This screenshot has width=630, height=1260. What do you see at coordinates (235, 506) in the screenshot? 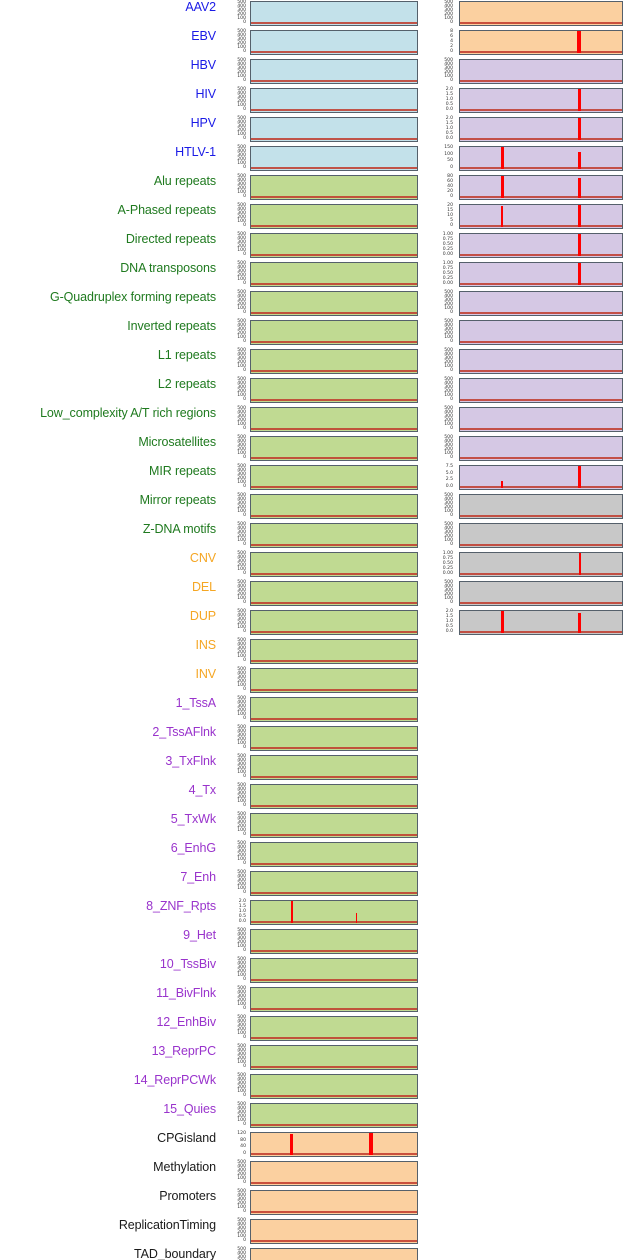
I see `y-axis-left-17: 500 400 300 200 100 0` at bounding box center [235, 506].